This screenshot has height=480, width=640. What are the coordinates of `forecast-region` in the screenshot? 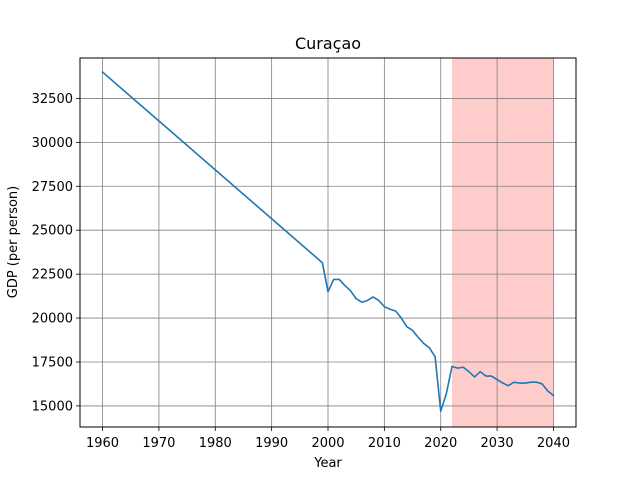 It's located at (503, 242).